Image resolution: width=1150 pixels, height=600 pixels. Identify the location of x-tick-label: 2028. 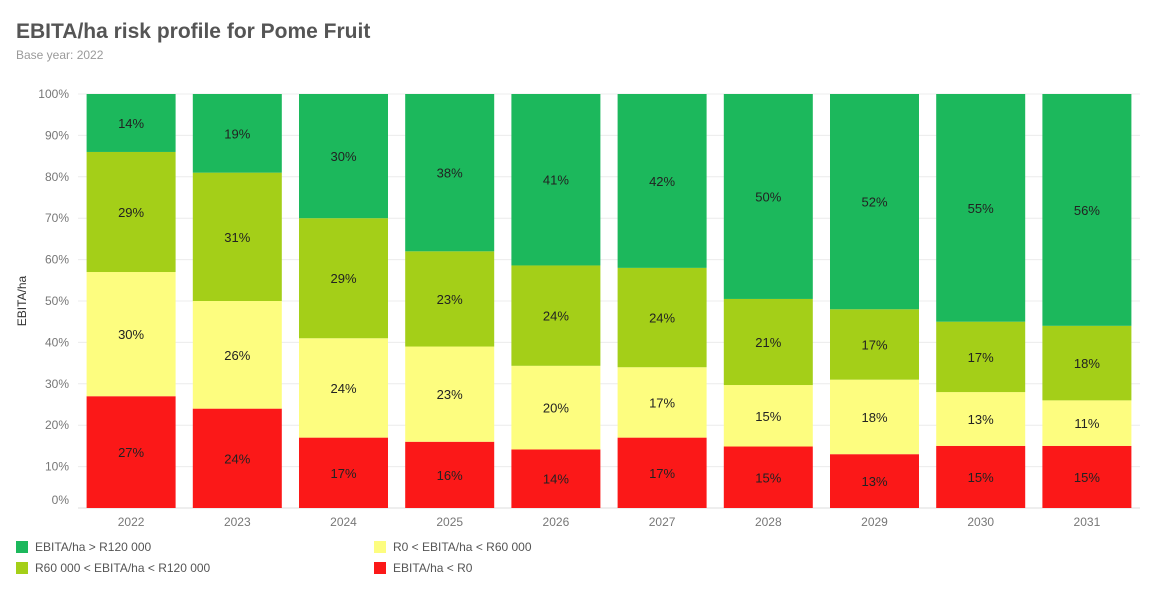
(768, 522).